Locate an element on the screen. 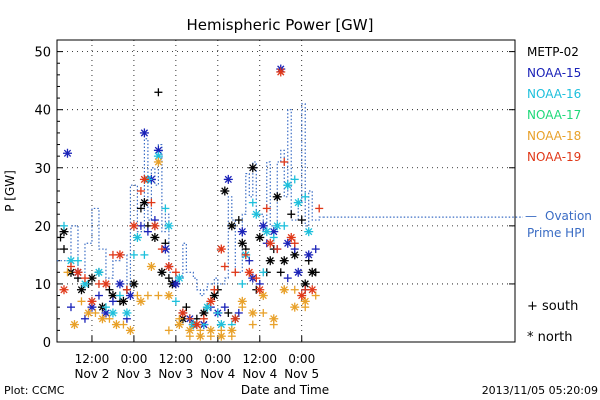 The image size is (600, 400). footer-left: Plot: CCMC is located at coordinates (34, 390).